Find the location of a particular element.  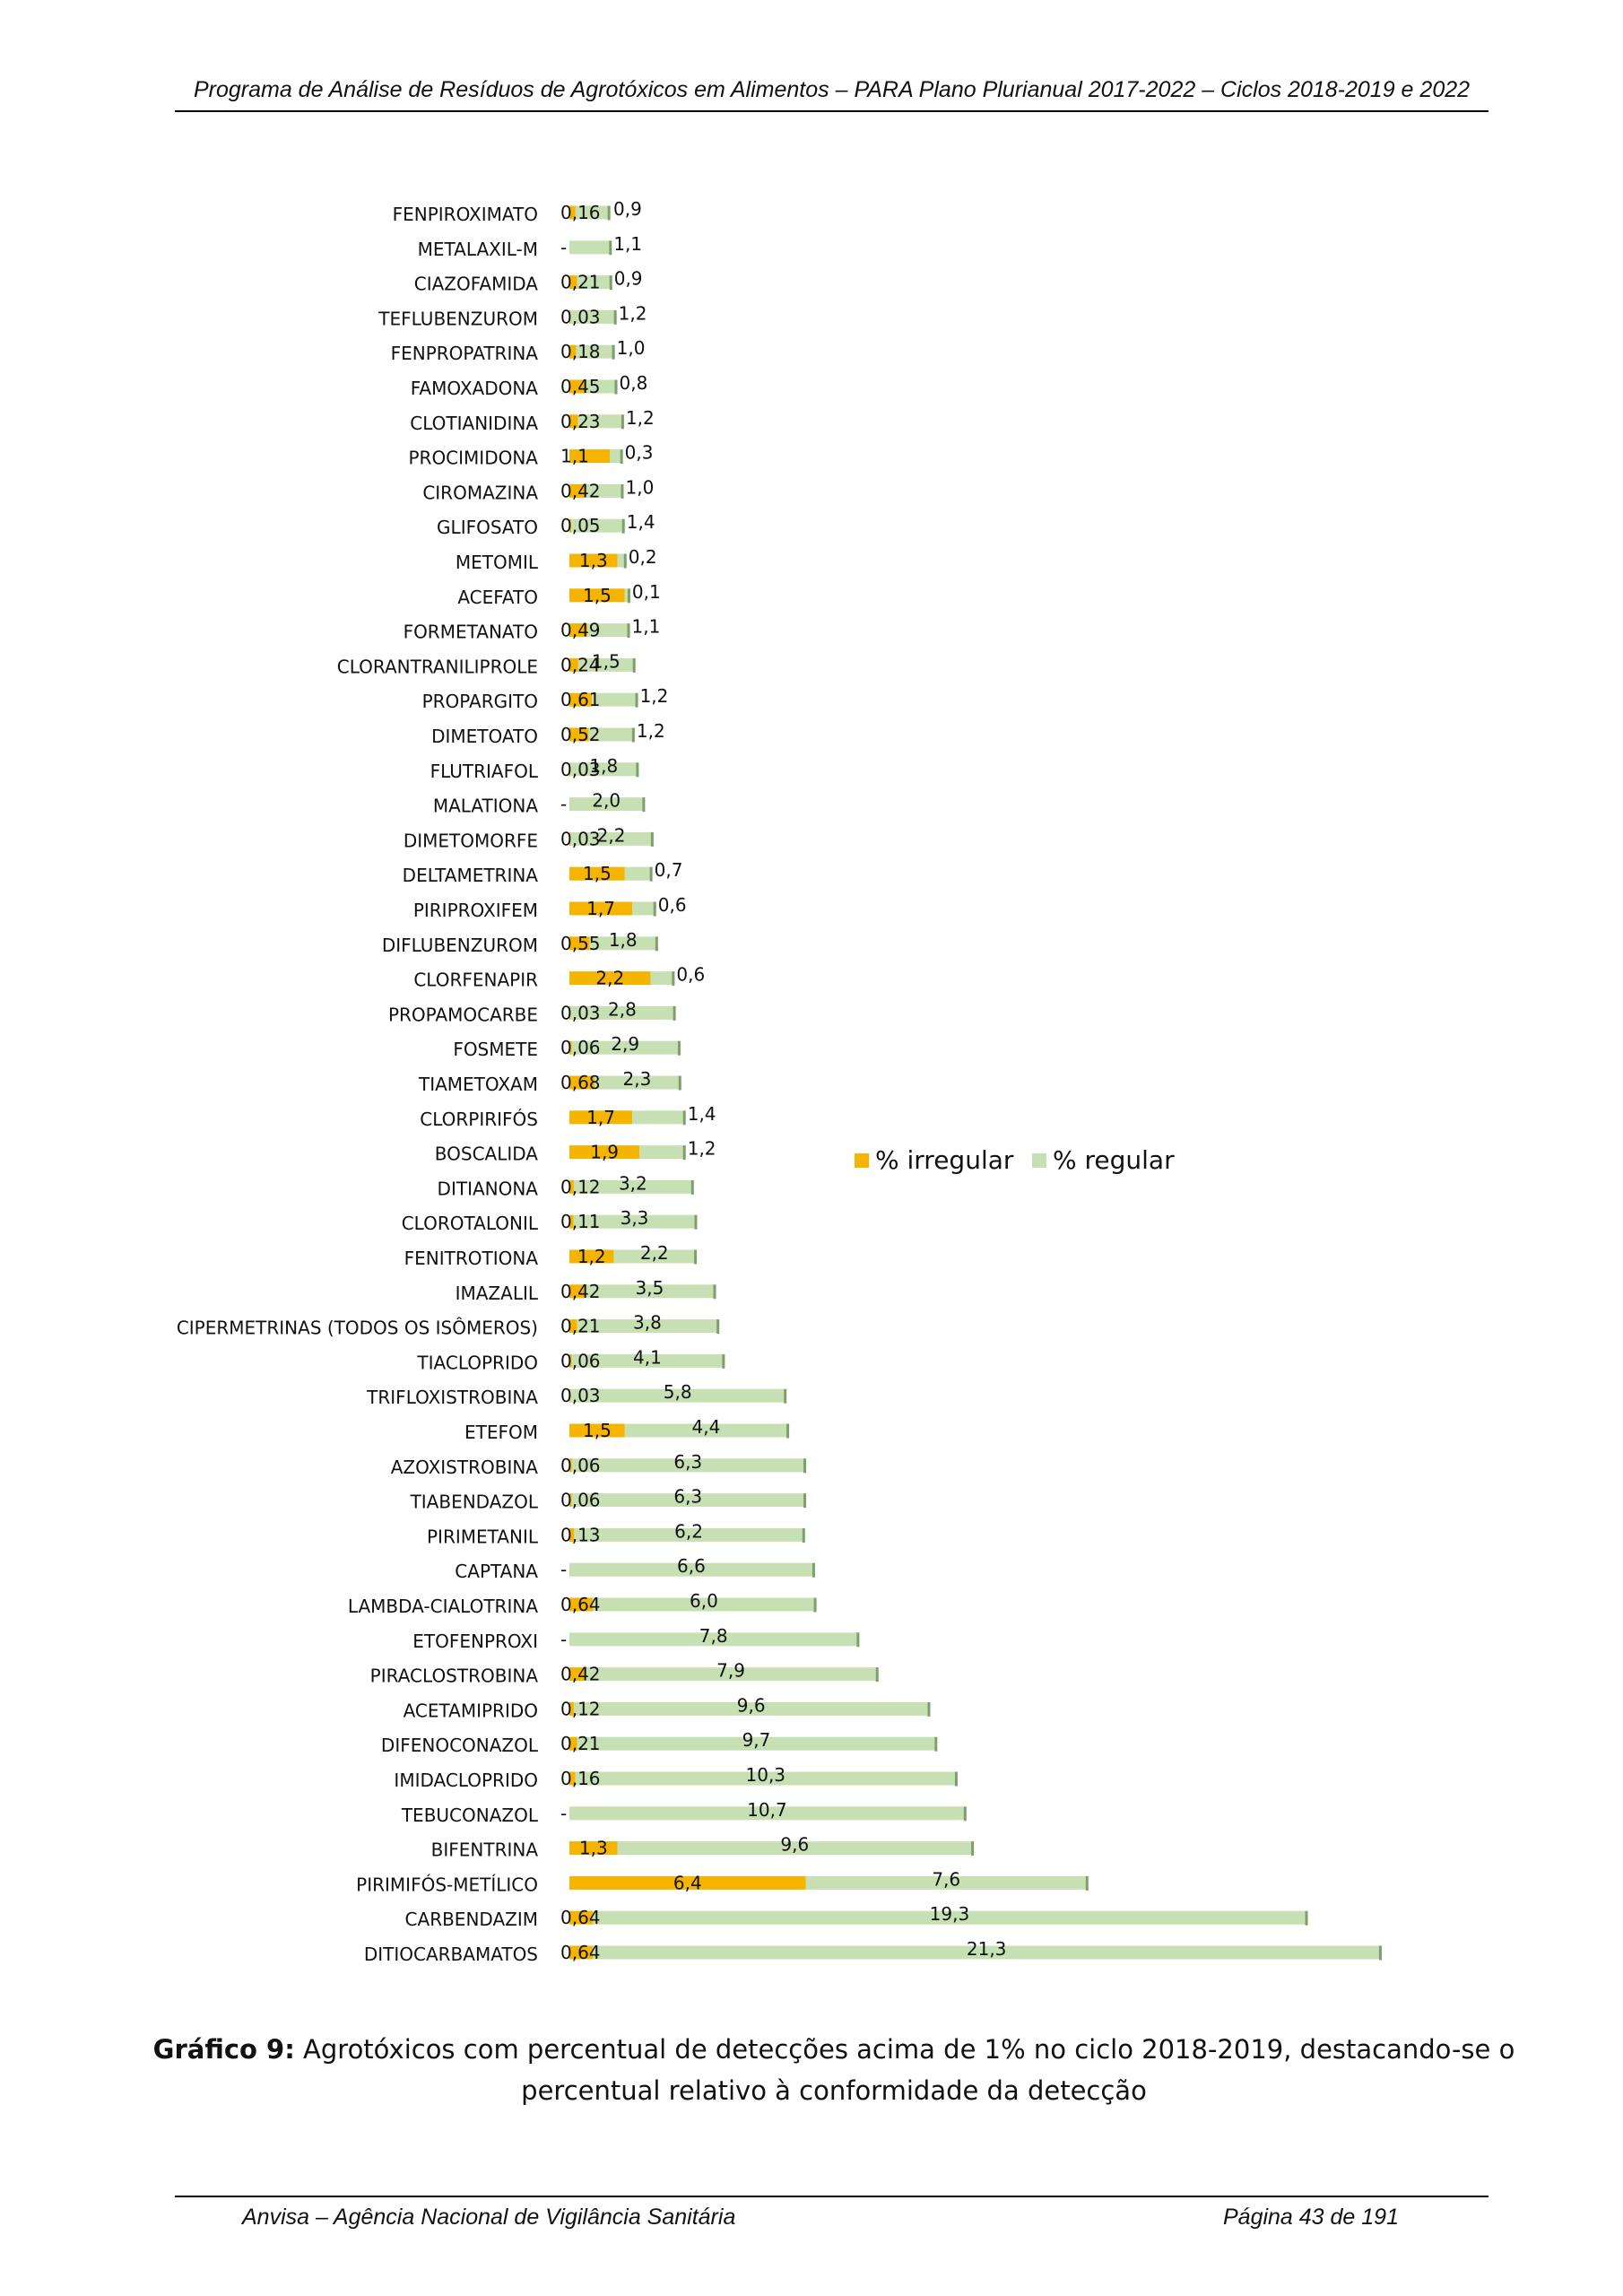

category-label: DITIOCARBAMATOS is located at coordinates (451, 1954).